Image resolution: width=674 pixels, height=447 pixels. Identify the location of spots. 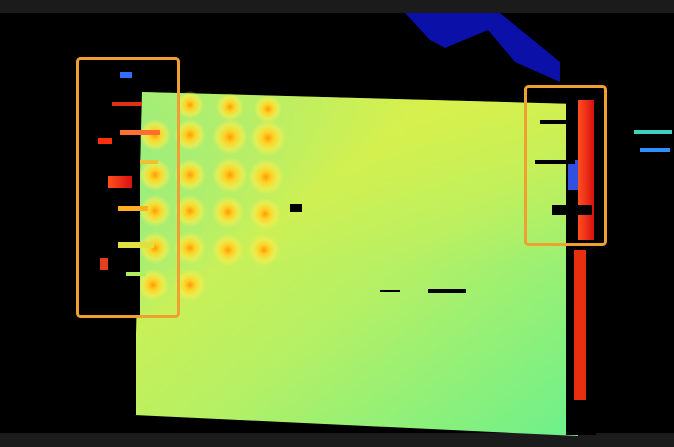
(211, 196).